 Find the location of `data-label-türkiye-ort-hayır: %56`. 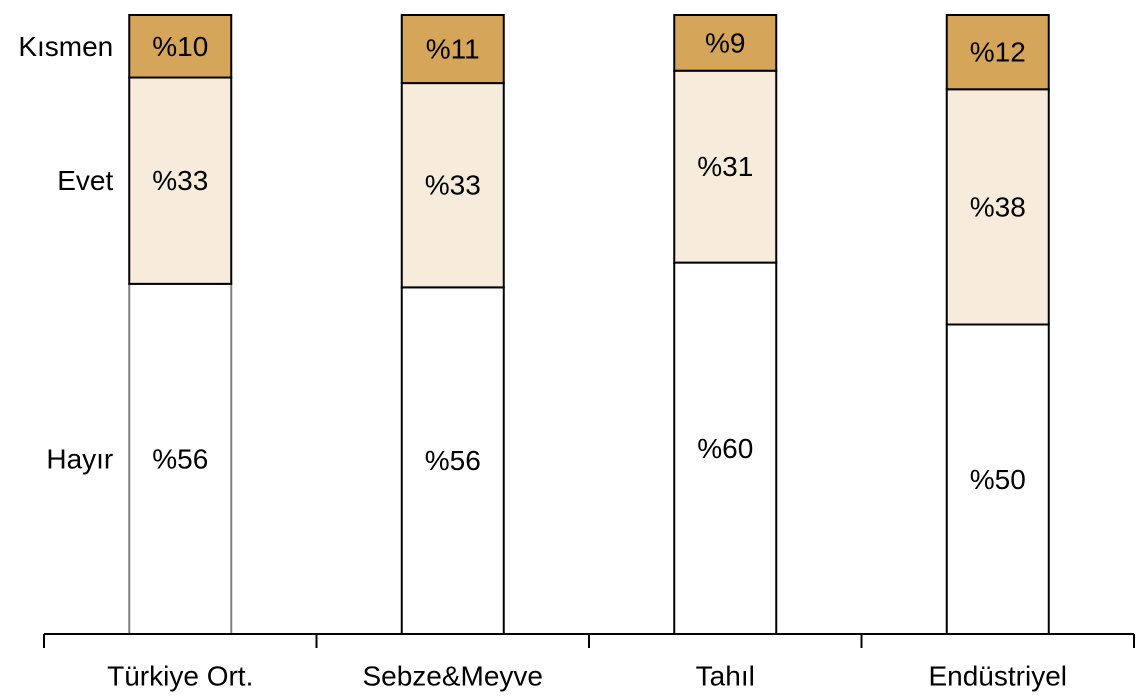

data-label-türkiye-ort-hayır: %56 is located at coordinates (180, 458).